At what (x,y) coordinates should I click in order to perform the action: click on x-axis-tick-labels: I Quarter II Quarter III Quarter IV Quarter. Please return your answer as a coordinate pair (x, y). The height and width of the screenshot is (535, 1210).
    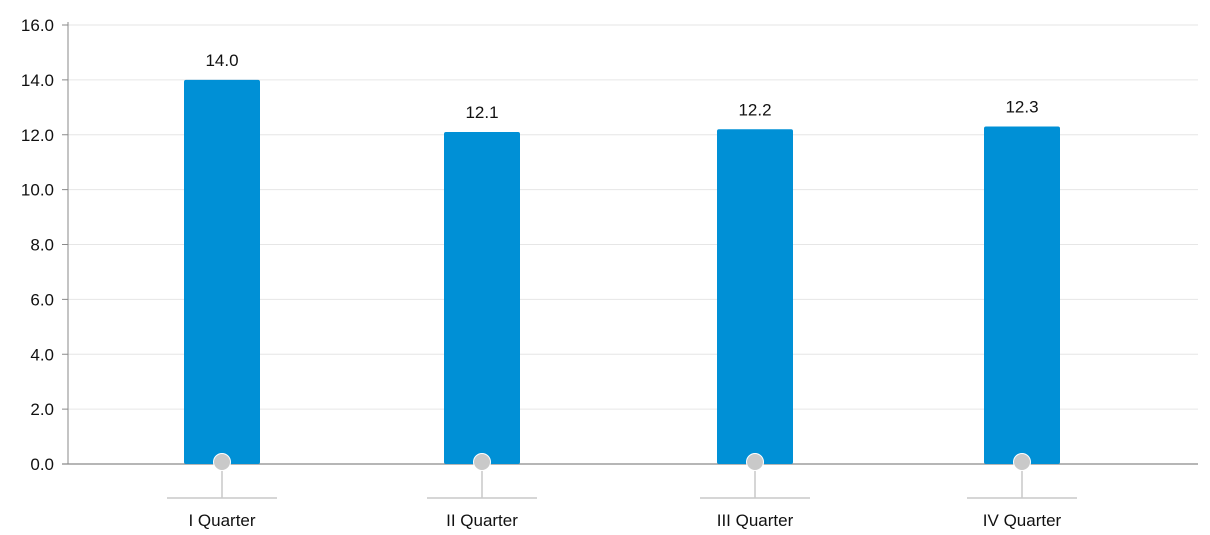
    Looking at the image, I should click on (624, 520).